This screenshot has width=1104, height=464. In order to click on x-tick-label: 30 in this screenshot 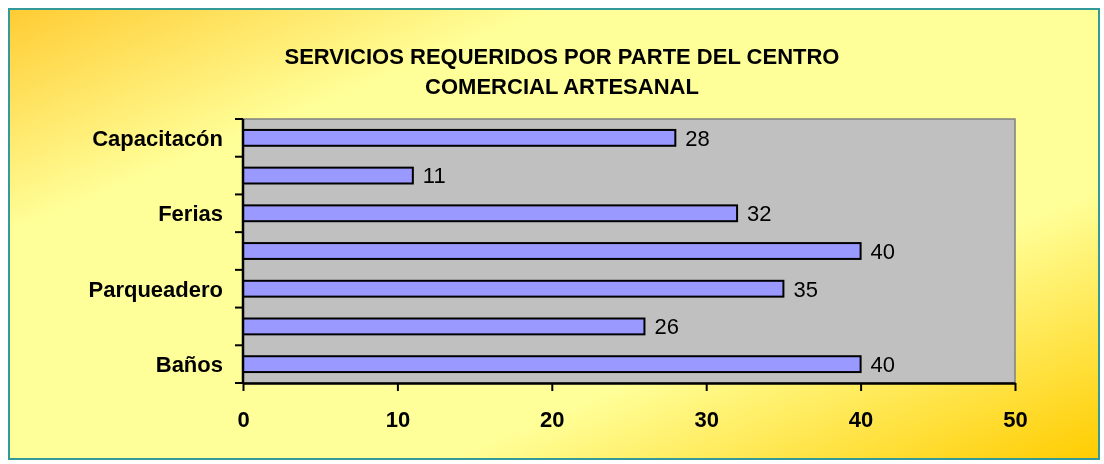, I will do `click(706, 419)`.